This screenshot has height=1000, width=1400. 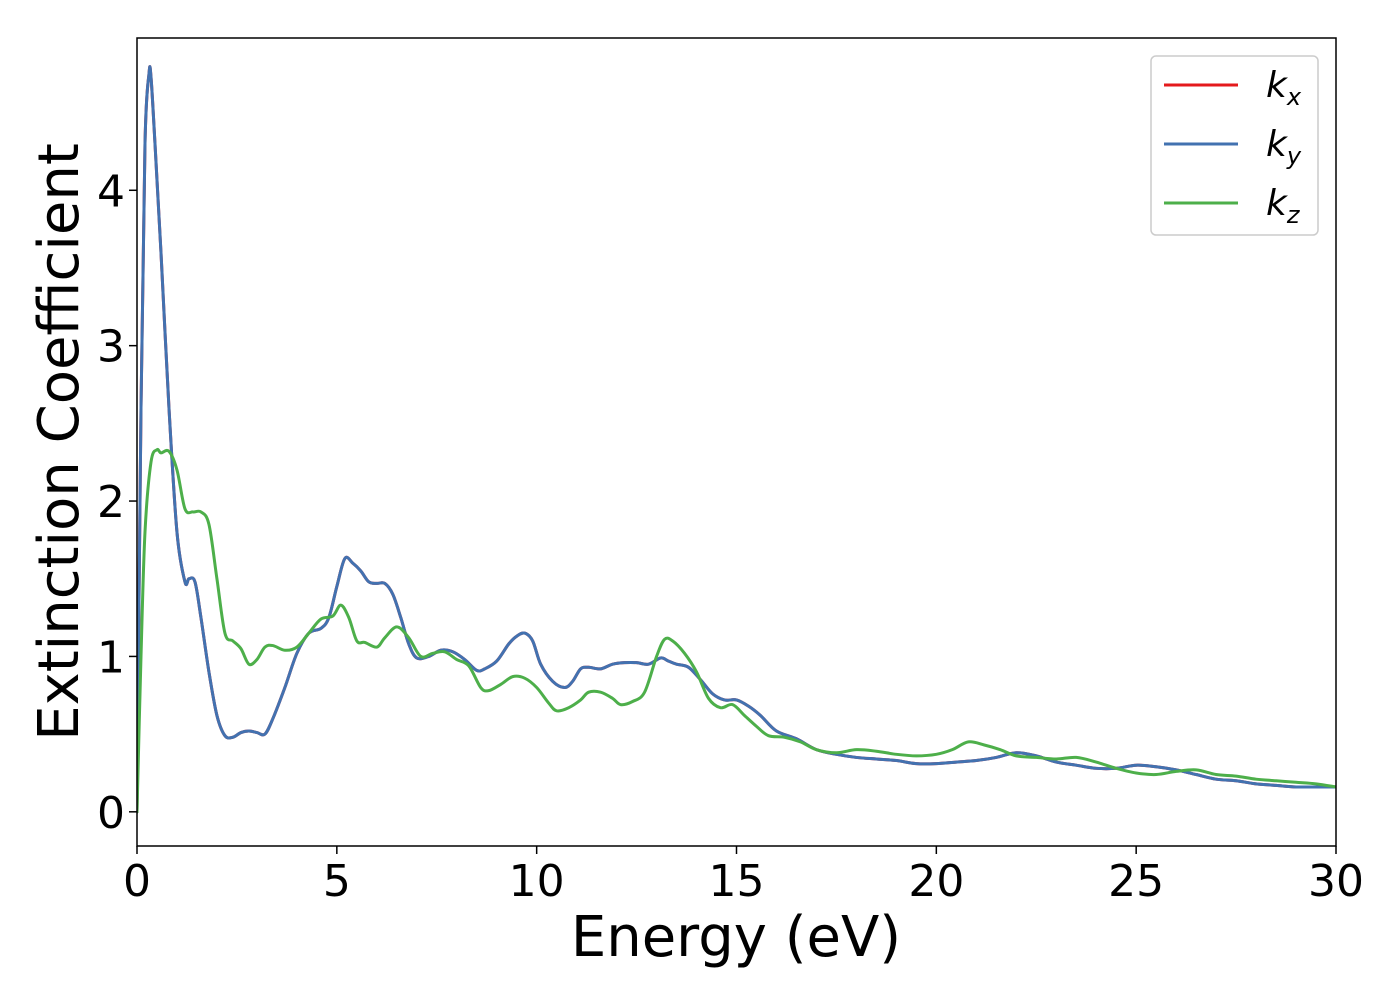 What do you see at coordinates (111, 813) in the screenshot?
I see `y-tick-label: 0` at bounding box center [111, 813].